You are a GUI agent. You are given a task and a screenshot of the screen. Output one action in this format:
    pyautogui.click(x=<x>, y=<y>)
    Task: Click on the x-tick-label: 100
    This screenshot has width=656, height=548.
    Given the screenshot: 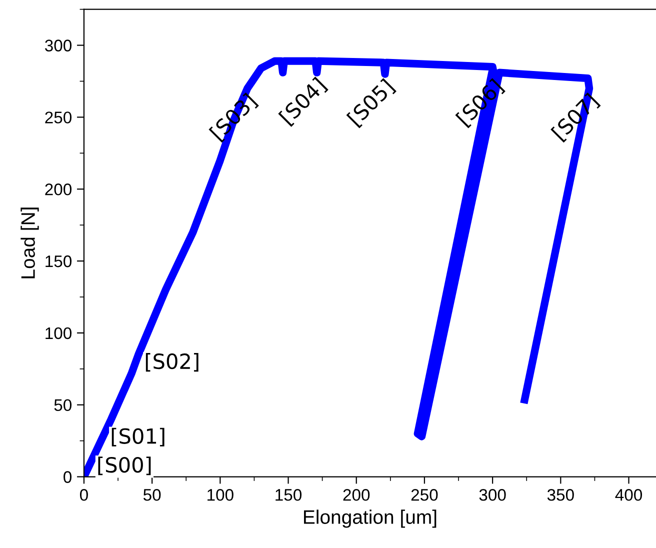 What is the action you would take?
    pyautogui.click(x=221, y=495)
    